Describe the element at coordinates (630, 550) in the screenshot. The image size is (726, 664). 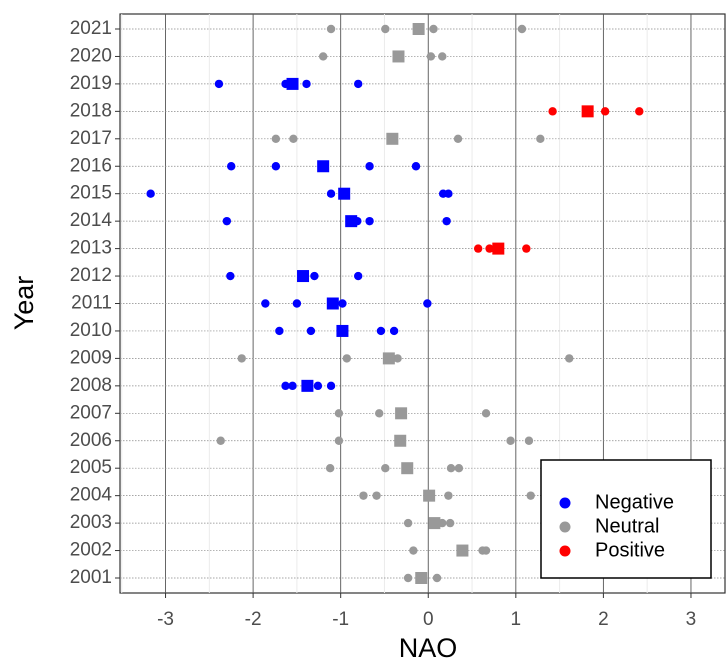
I see `legend-label: Positive` at that location.